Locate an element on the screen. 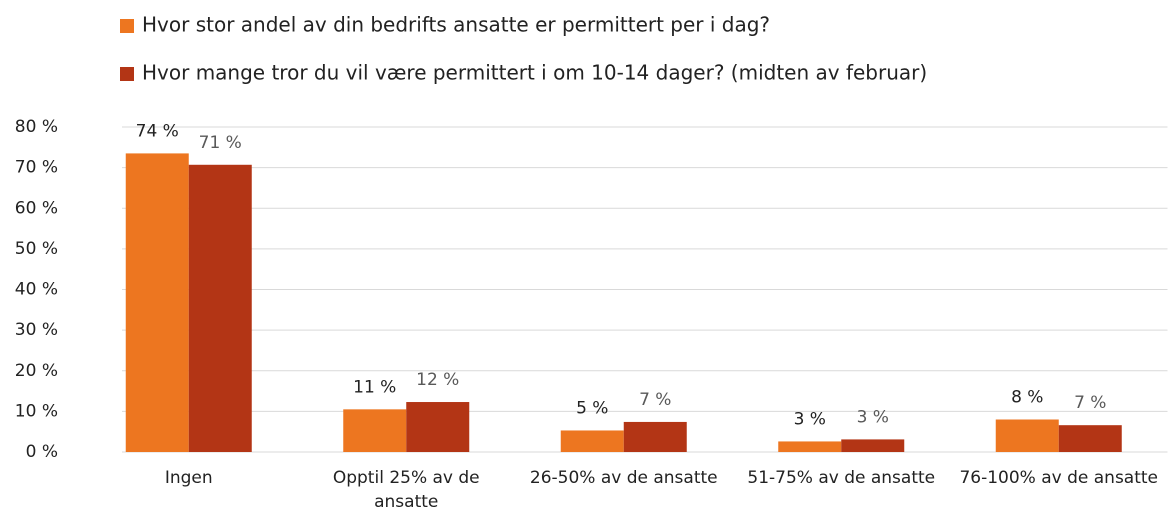  y-tick-label: 30 % is located at coordinates (36, 330).